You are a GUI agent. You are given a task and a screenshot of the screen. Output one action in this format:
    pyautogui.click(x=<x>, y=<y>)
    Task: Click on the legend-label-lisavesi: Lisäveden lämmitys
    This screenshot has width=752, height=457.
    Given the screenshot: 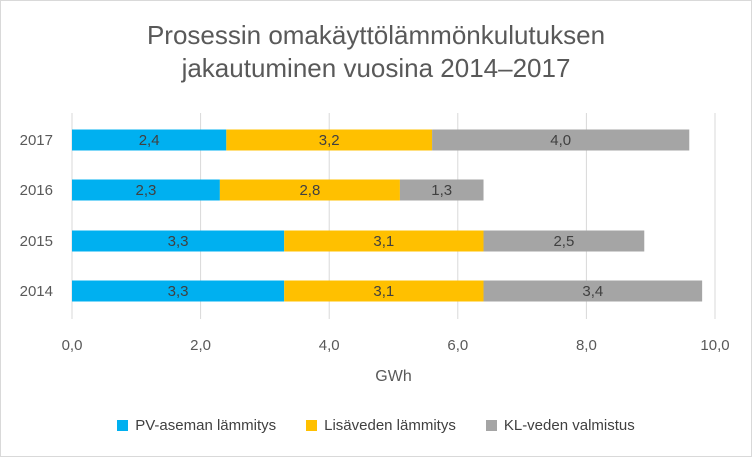 What is the action you would take?
    pyautogui.click(x=390, y=425)
    